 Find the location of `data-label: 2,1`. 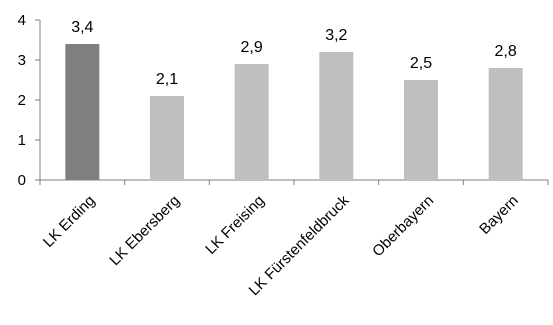

data-label: 2,1 is located at coordinates (167, 79).